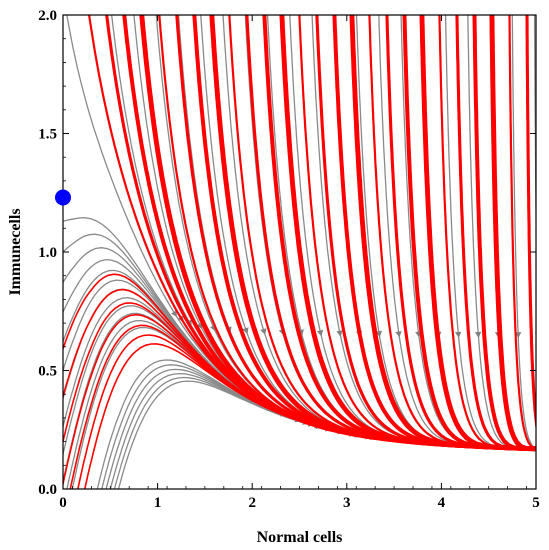 The height and width of the screenshot is (550, 549). I want to click on y-tick-label: 1.0, so click(47, 253).